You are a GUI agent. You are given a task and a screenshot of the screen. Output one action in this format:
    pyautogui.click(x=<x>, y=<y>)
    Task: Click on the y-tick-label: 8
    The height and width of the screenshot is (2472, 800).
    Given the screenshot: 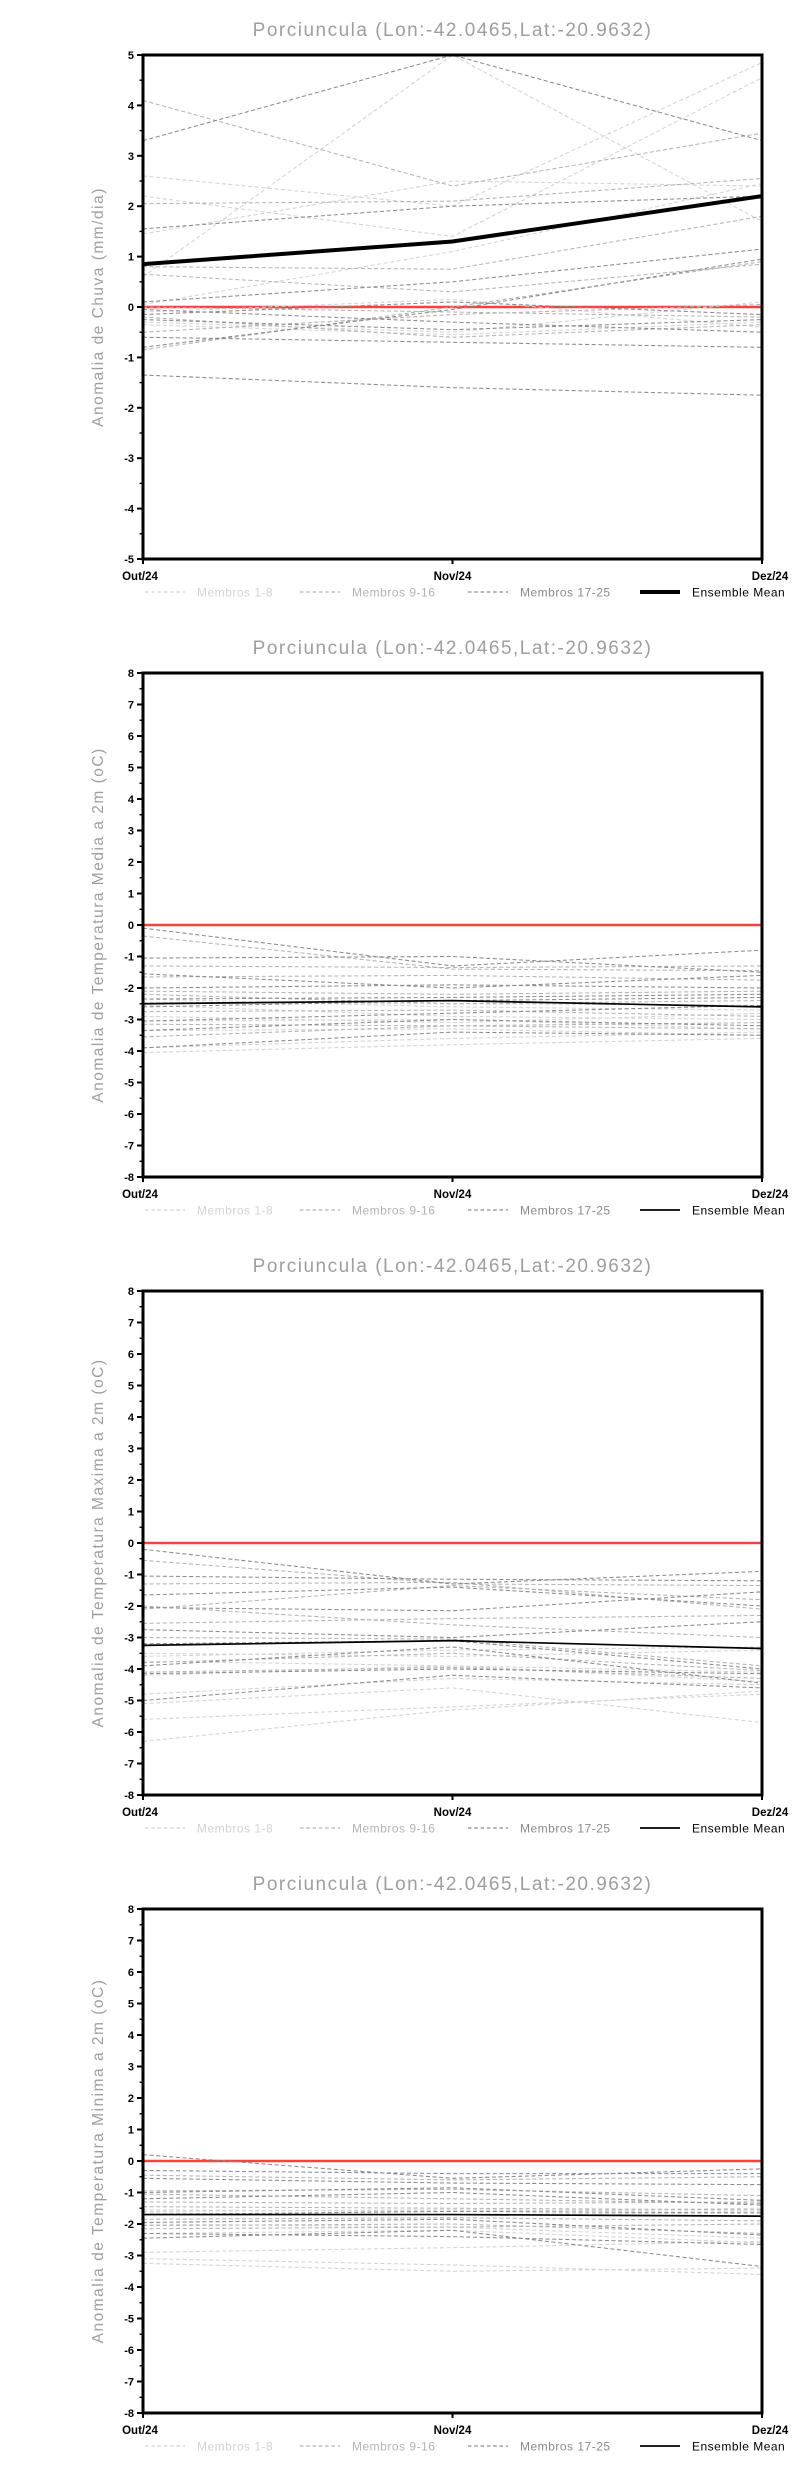 What is the action you would take?
    pyautogui.click(x=131, y=1292)
    